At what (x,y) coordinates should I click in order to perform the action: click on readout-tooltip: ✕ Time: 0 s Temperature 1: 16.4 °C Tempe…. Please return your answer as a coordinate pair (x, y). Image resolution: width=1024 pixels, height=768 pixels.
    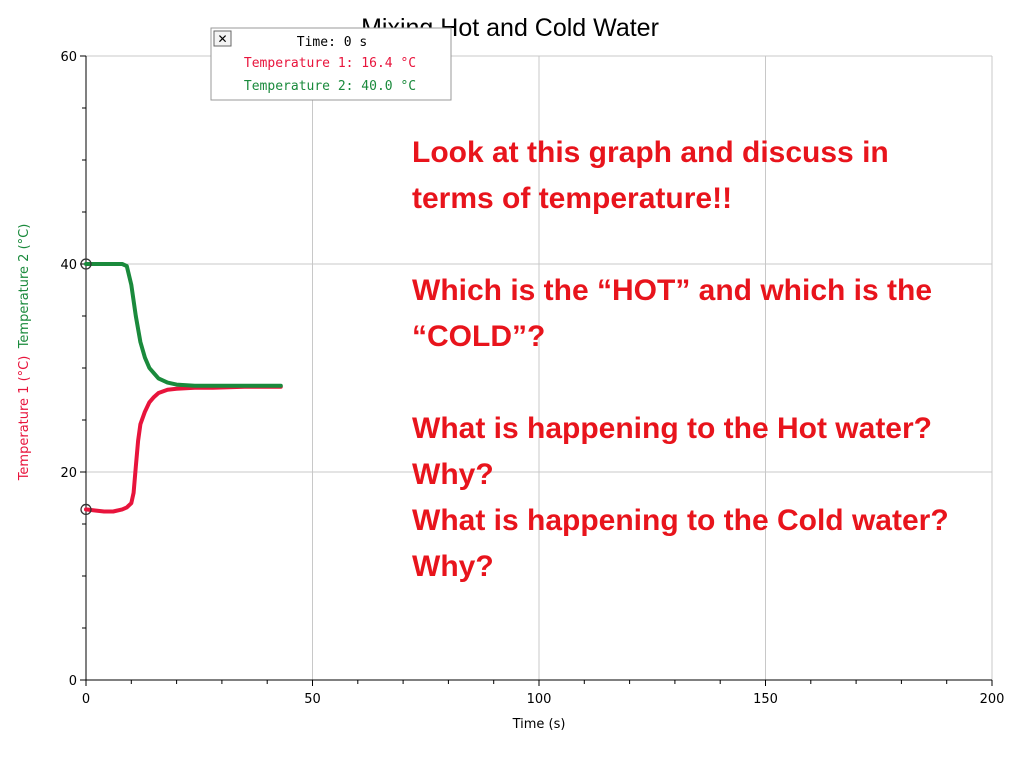
    Looking at the image, I should click on (331, 64).